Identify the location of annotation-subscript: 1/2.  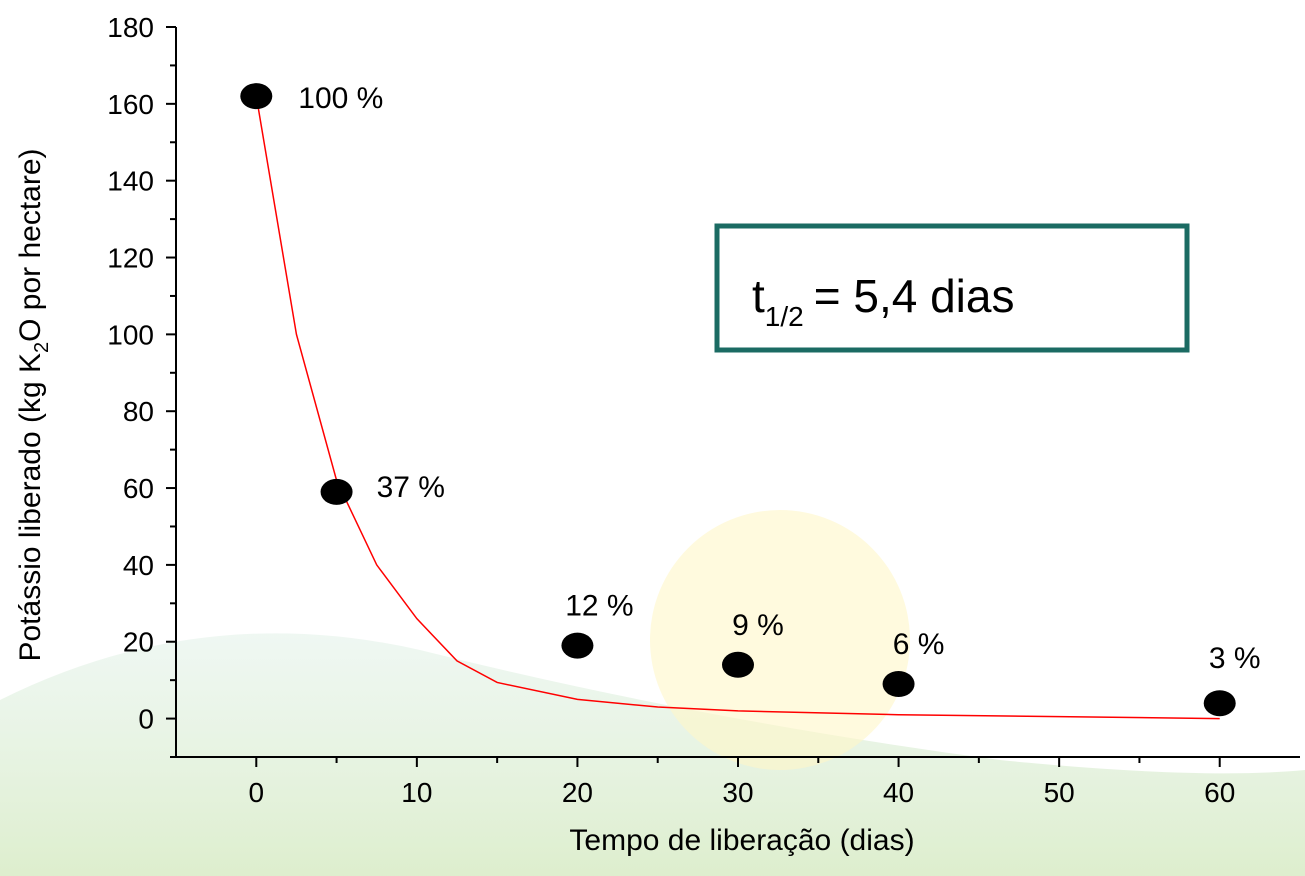
(784, 316).